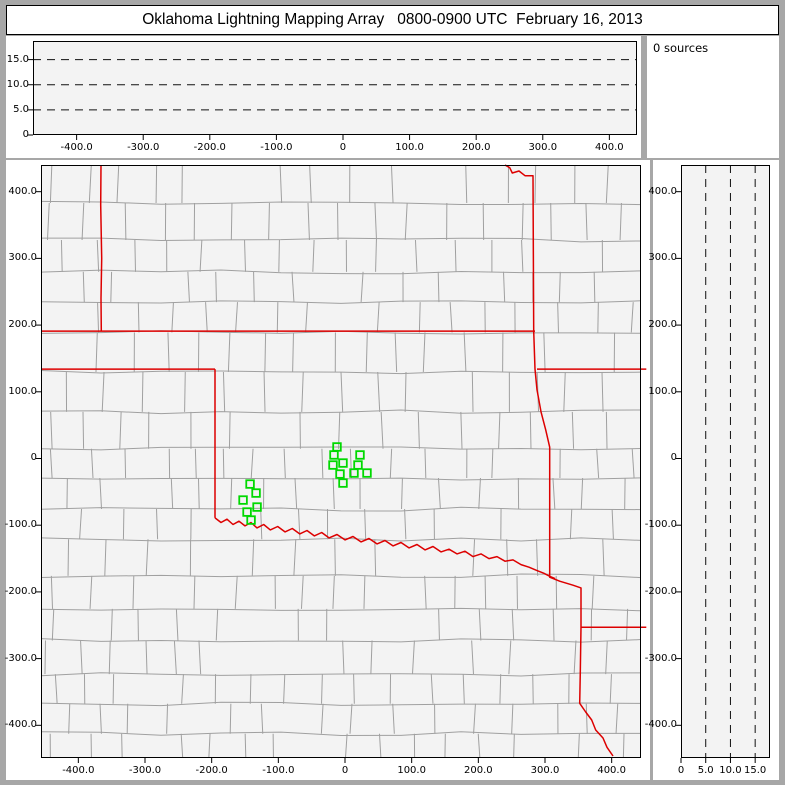 Image resolution: width=785 pixels, height=785 pixels. What do you see at coordinates (662, 191) in the screenshot?
I see `tick-label: 400.0` at bounding box center [662, 191].